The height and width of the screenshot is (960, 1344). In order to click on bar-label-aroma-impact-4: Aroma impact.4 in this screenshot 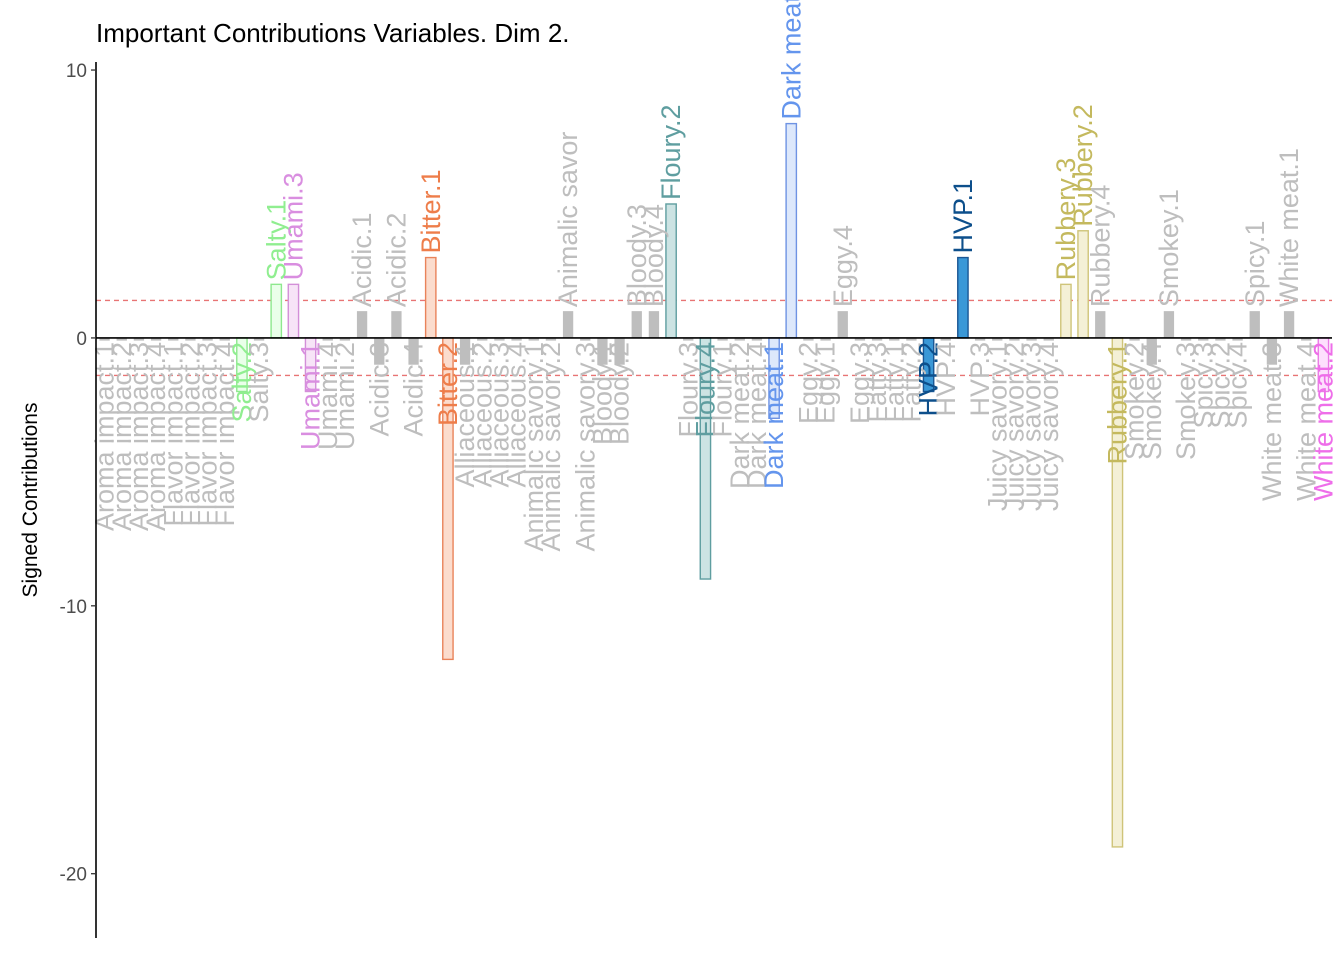, I will do `click(156, 436)`.